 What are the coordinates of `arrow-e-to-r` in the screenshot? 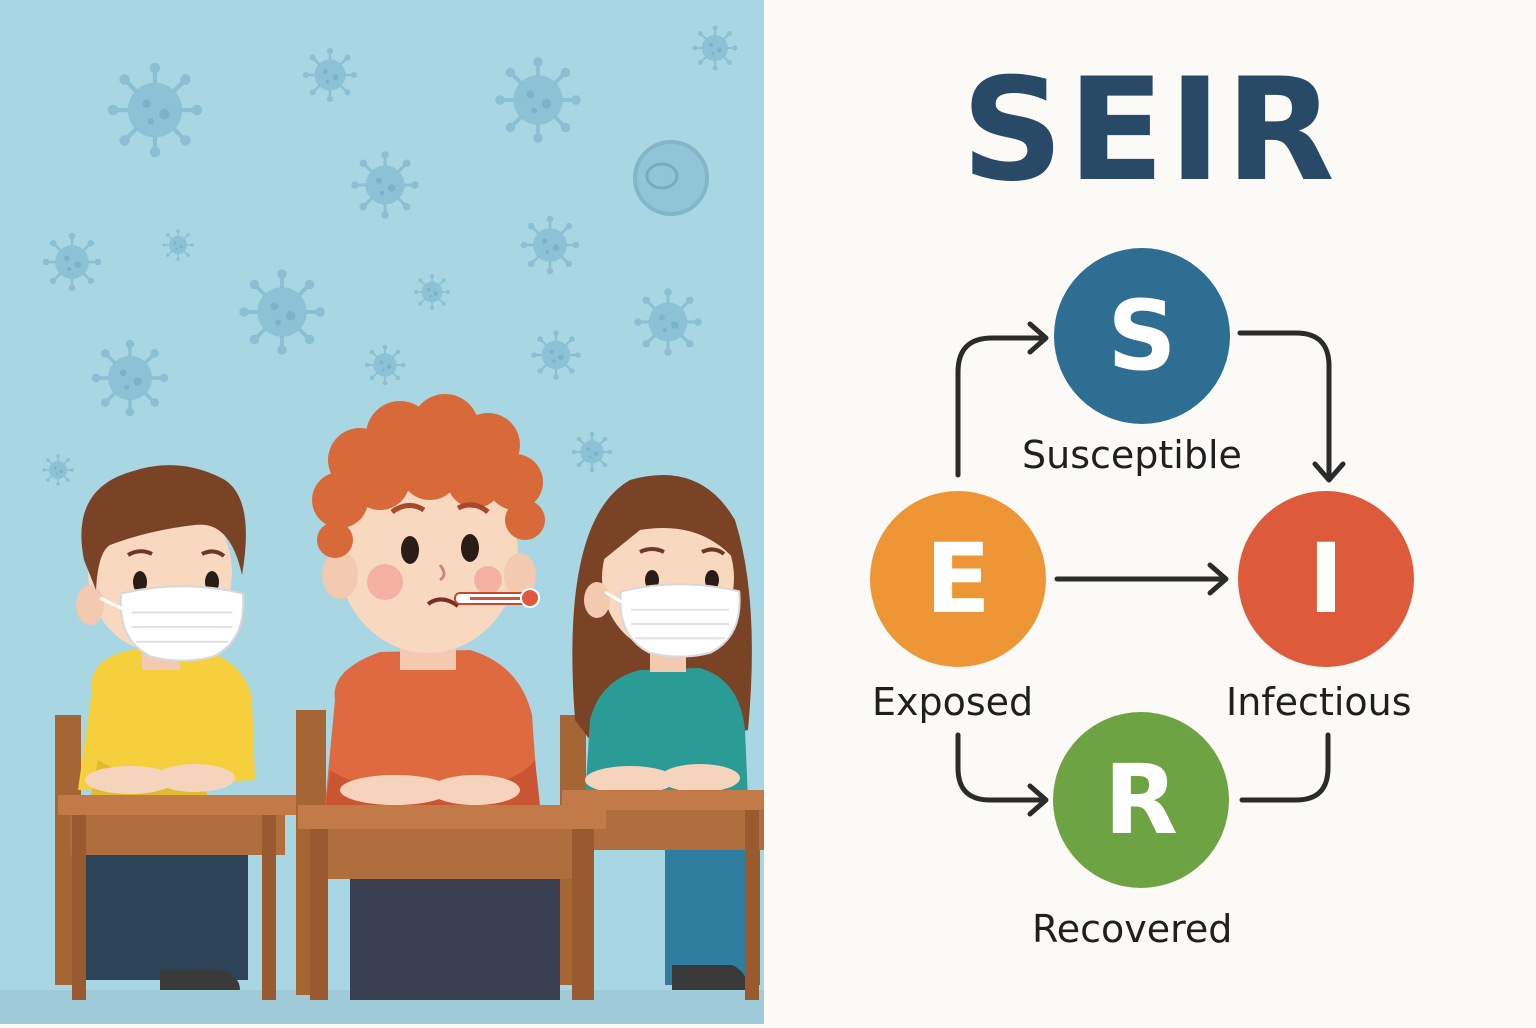 It's located at (1001, 767).